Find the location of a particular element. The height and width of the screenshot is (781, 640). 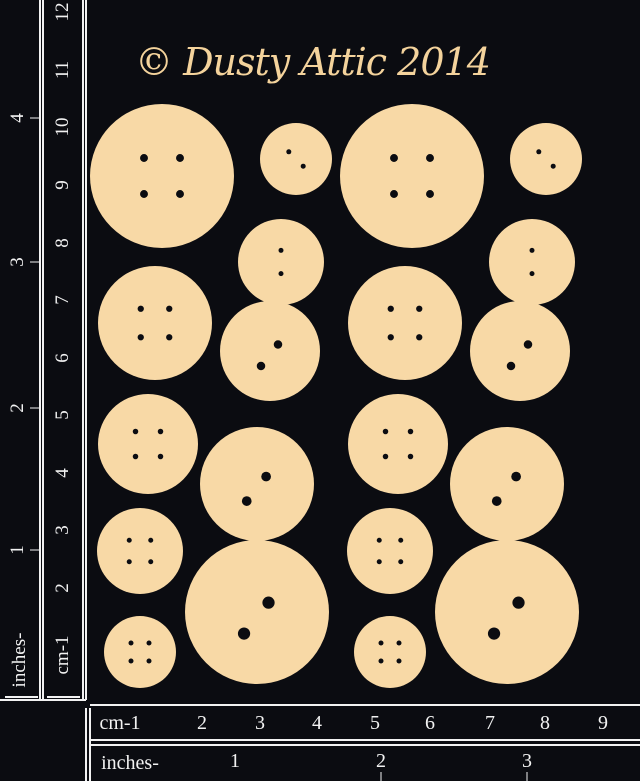

vertical-inch-label: 4 is located at coordinates (17, 118).